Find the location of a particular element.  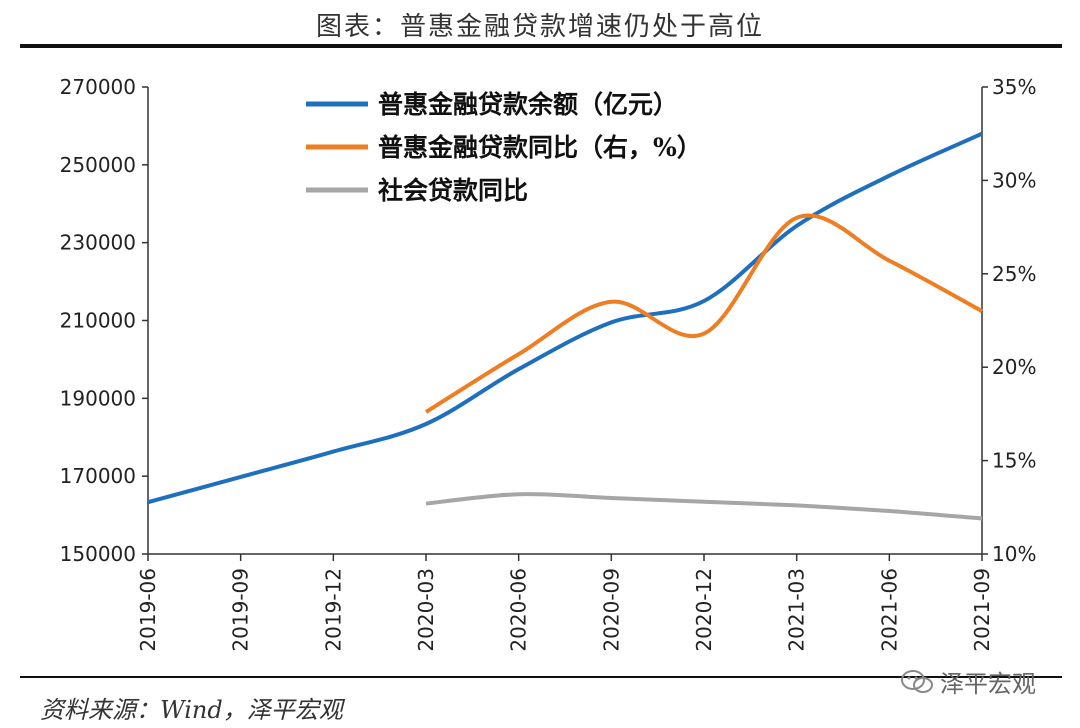

left-tick-label: 190000 is located at coordinates (98, 398).